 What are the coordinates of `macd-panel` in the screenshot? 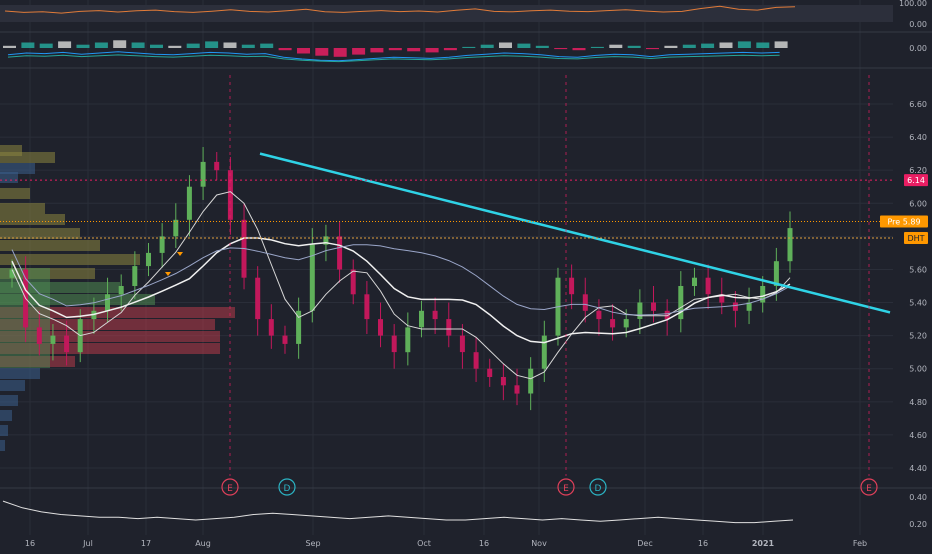 It's located at (395, 51).